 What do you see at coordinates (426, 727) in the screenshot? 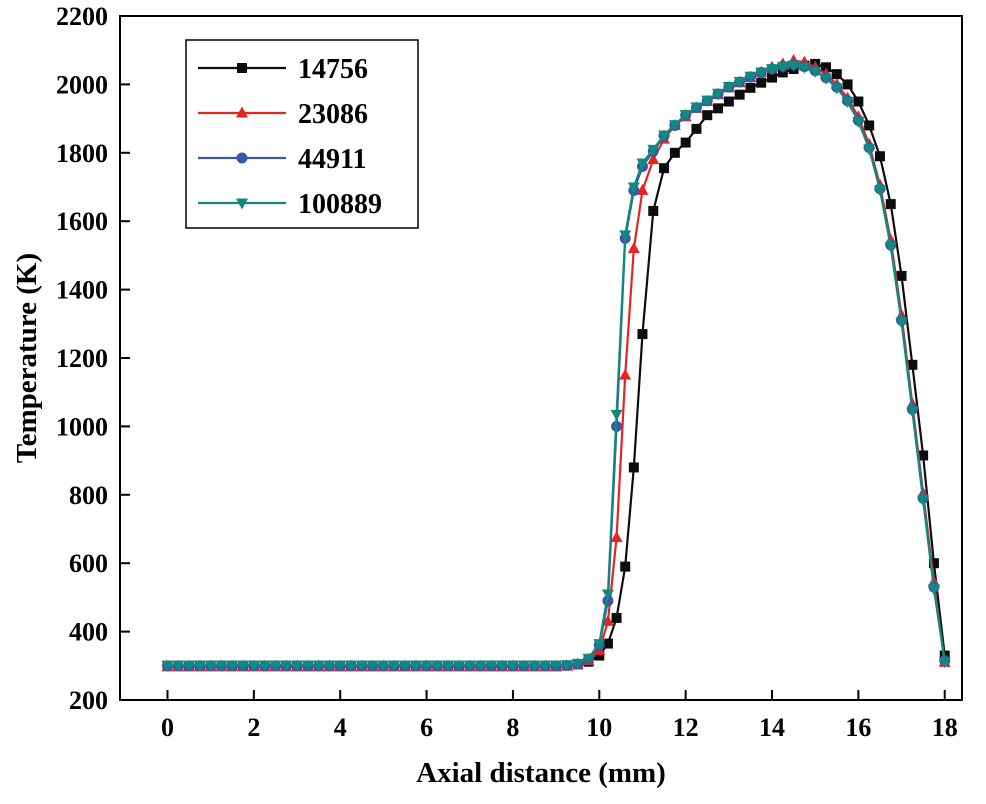
I see `x-tick-label: 6` at bounding box center [426, 727].